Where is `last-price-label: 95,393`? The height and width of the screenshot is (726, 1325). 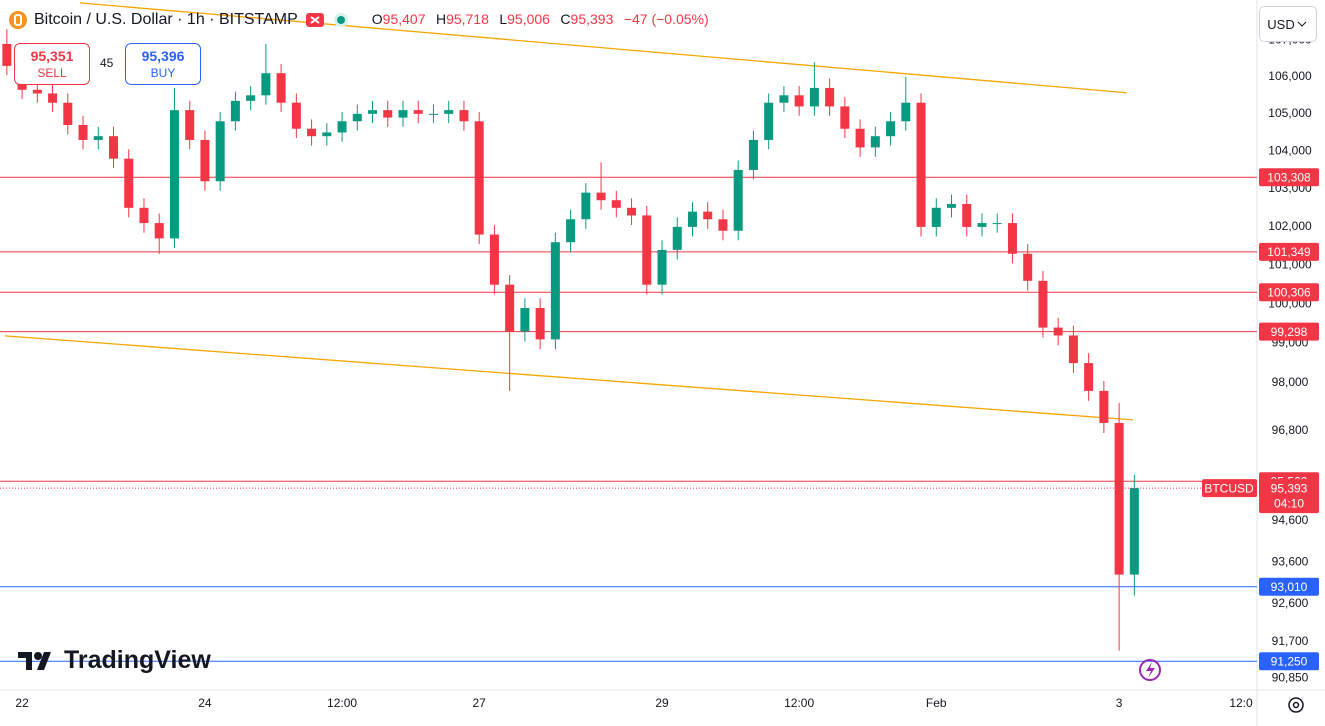 last-price-label: 95,393 is located at coordinates (1289, 488).